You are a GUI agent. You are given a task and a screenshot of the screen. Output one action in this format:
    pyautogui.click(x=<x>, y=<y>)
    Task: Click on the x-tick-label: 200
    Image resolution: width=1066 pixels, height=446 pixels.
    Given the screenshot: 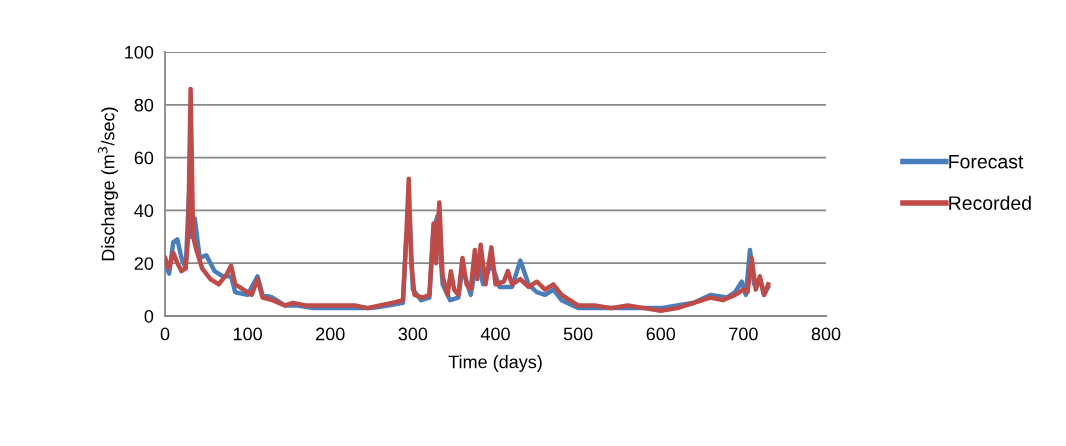 What is the action you would take?
    pyautogui.click(x=330, y=334)
    